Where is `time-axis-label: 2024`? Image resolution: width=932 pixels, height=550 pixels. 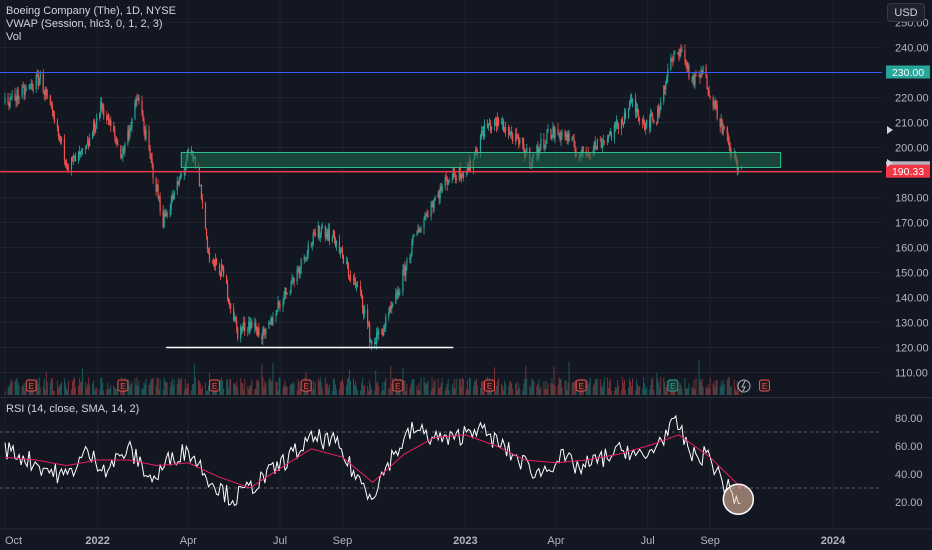
time-axis-label: 2024 is located at coordinates (833, 541).